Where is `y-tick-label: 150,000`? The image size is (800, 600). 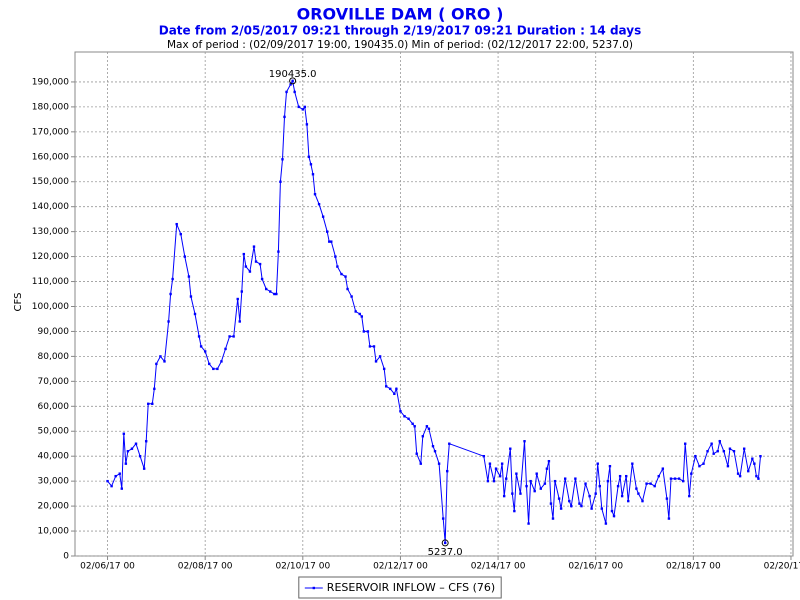
y-tick-label: 150,000 is located at coordinates (50, 182).